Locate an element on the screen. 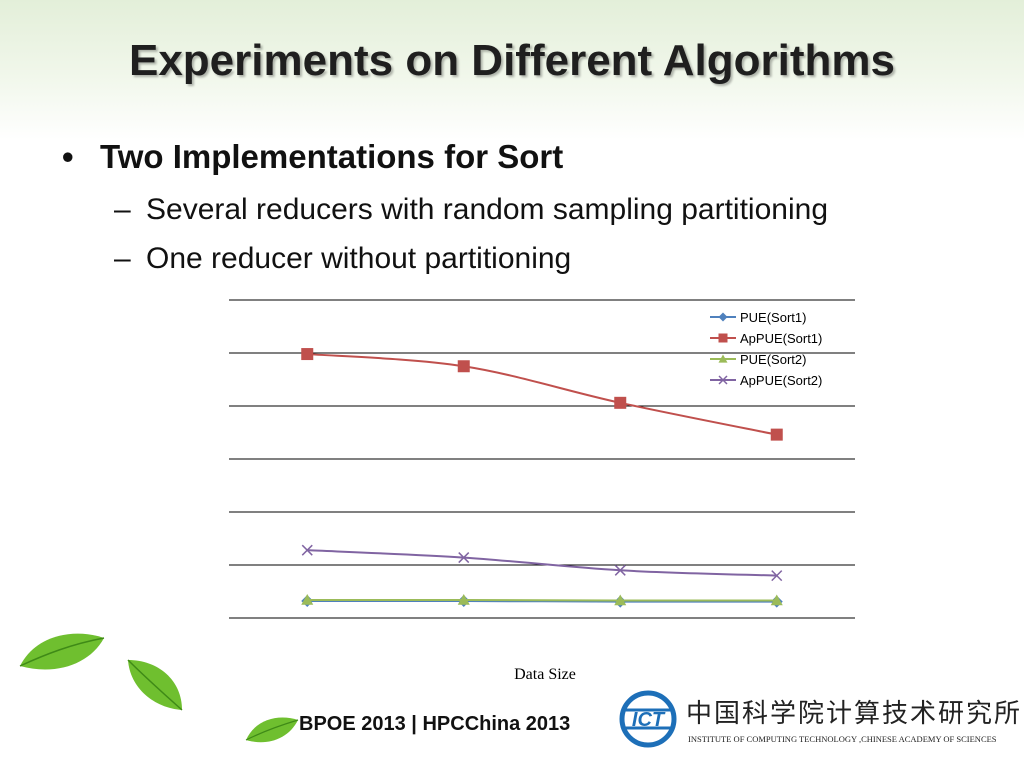  slide-title: Experiments on Different Algorithms is located at coordinates (512, 60).